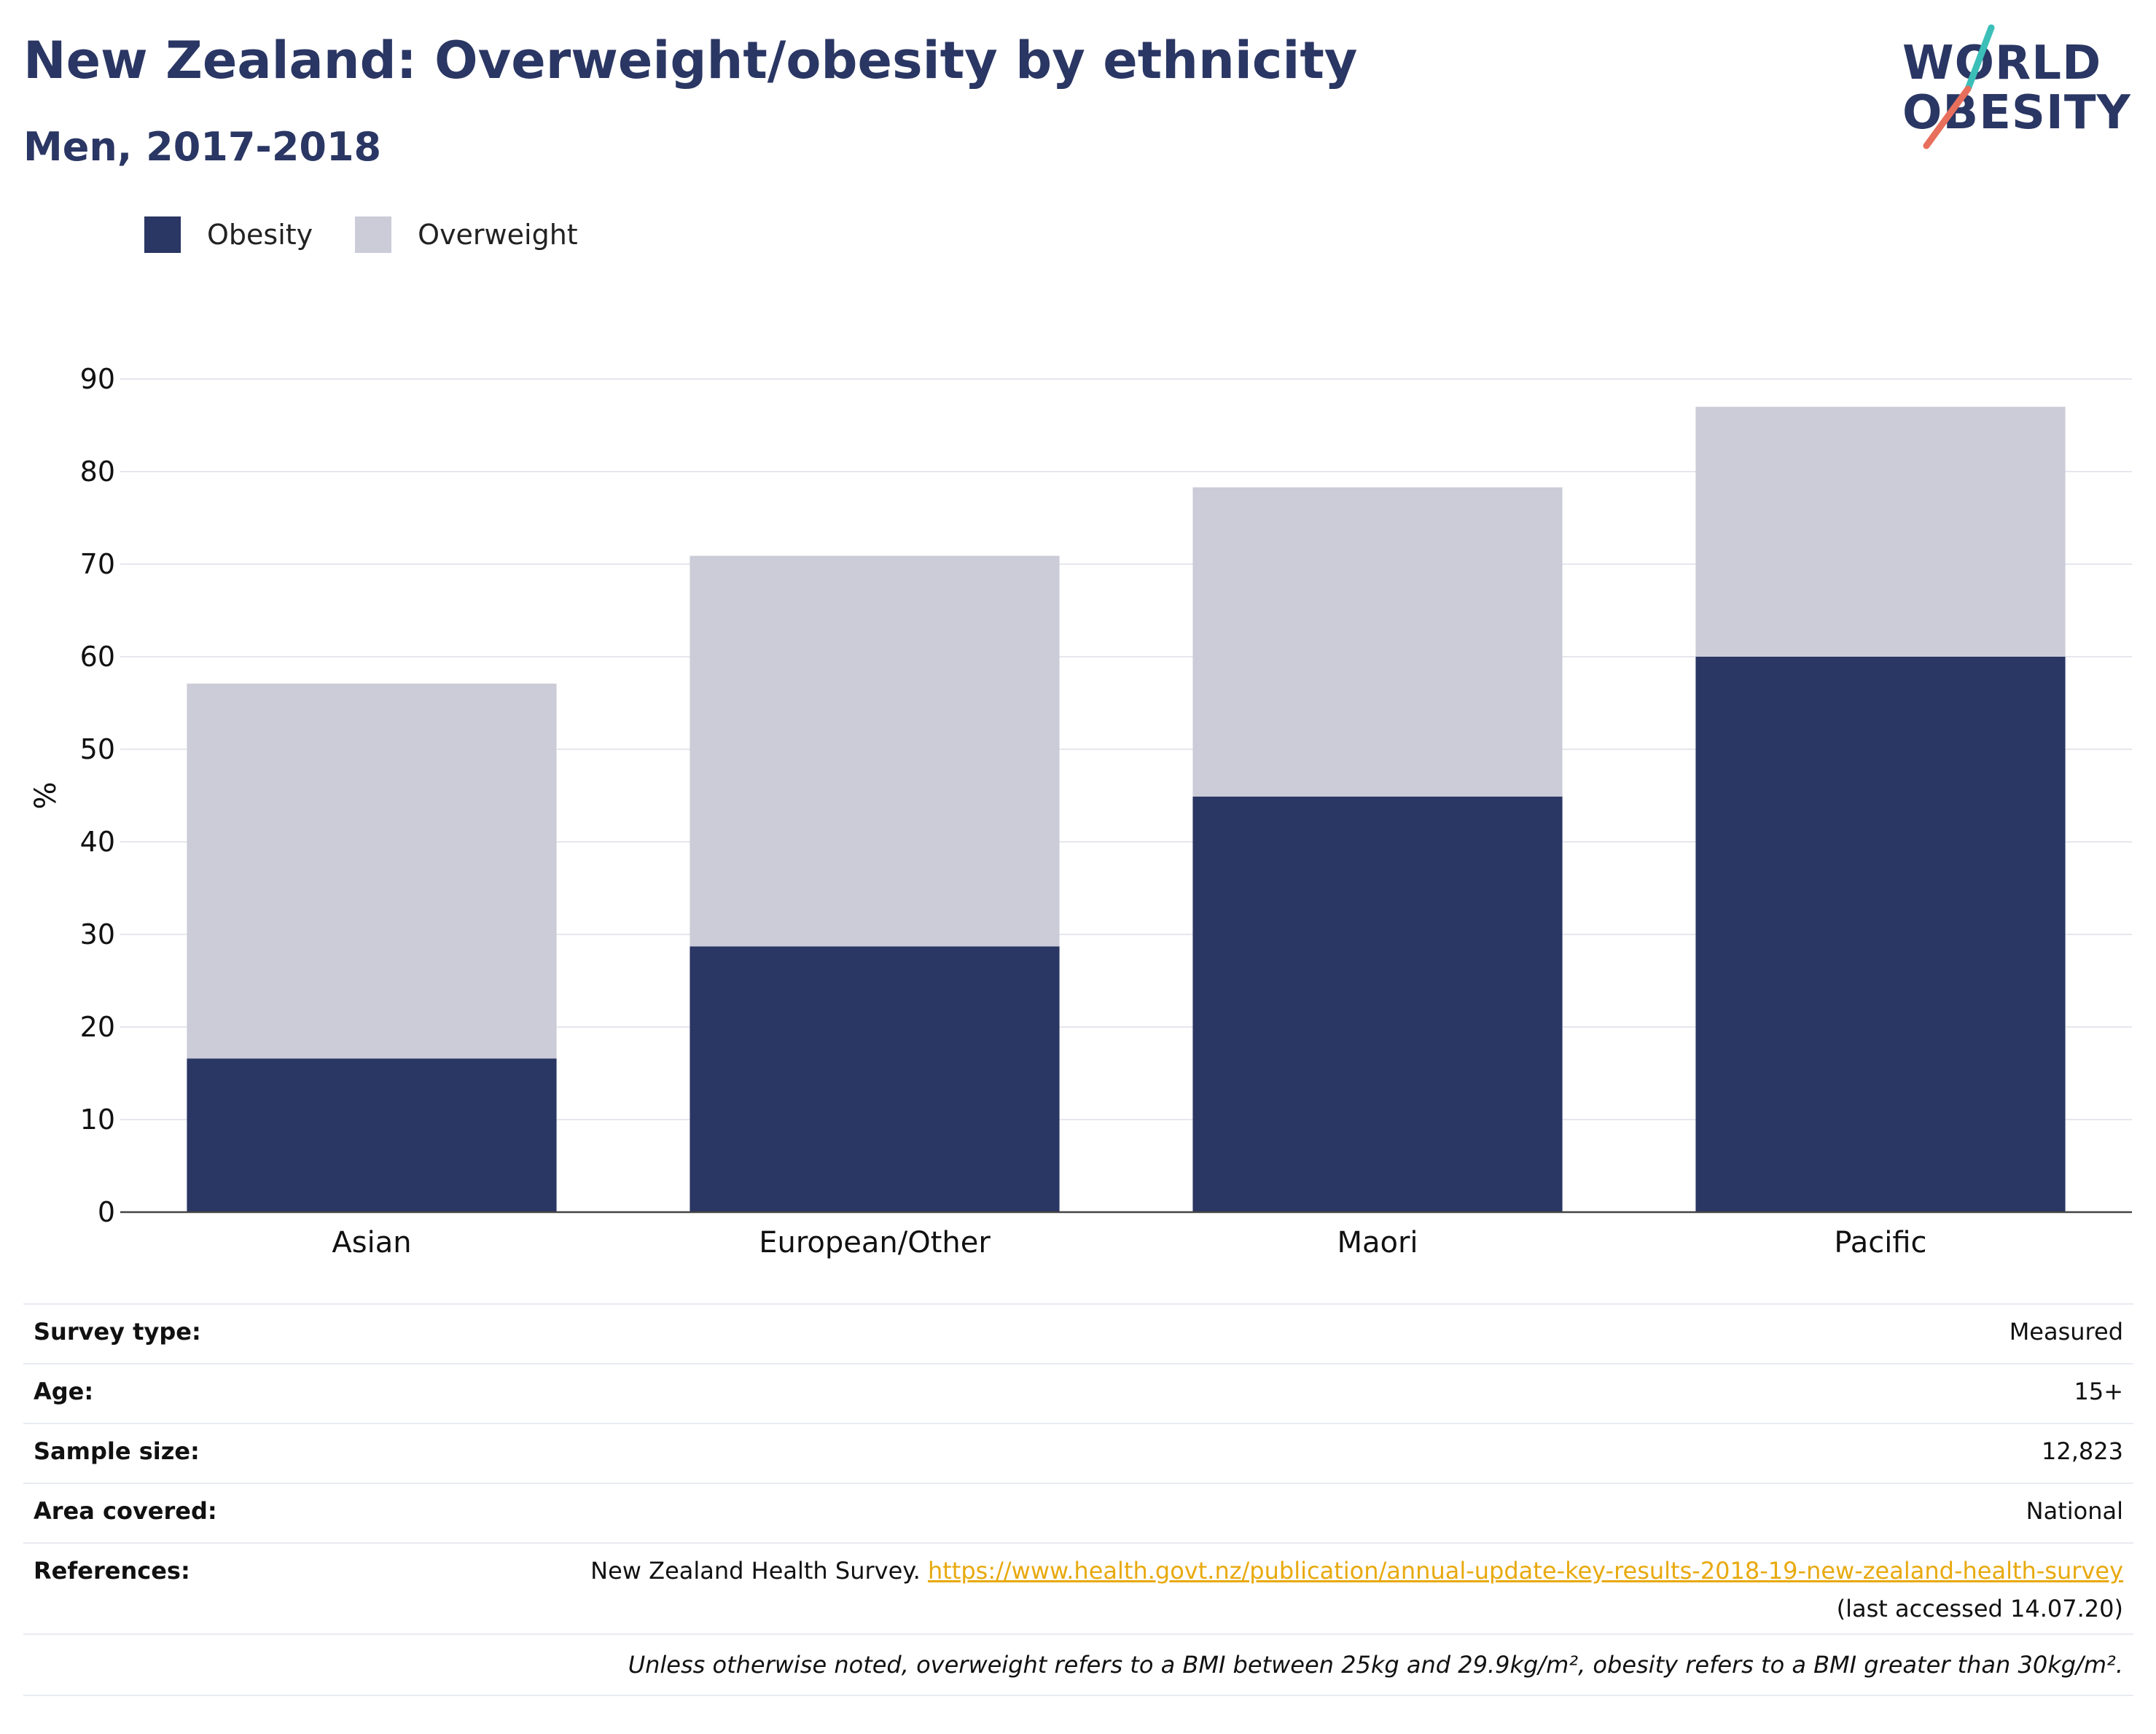  Describe the element at coordinates (2098, 1391) in the screenshot. I see `age-value: 15+` at that location.